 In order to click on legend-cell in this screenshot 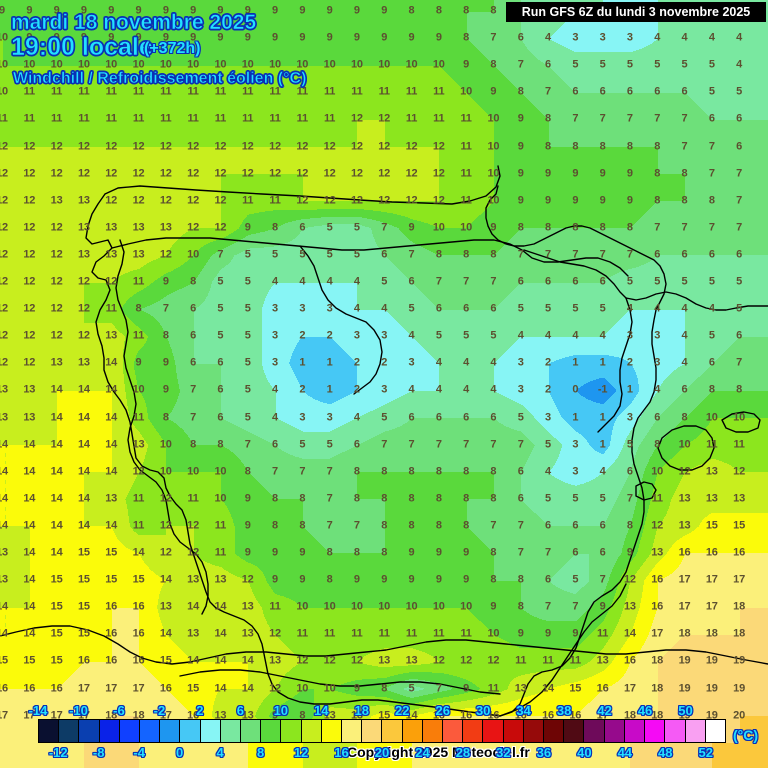, I will do `click(352, 731)`.